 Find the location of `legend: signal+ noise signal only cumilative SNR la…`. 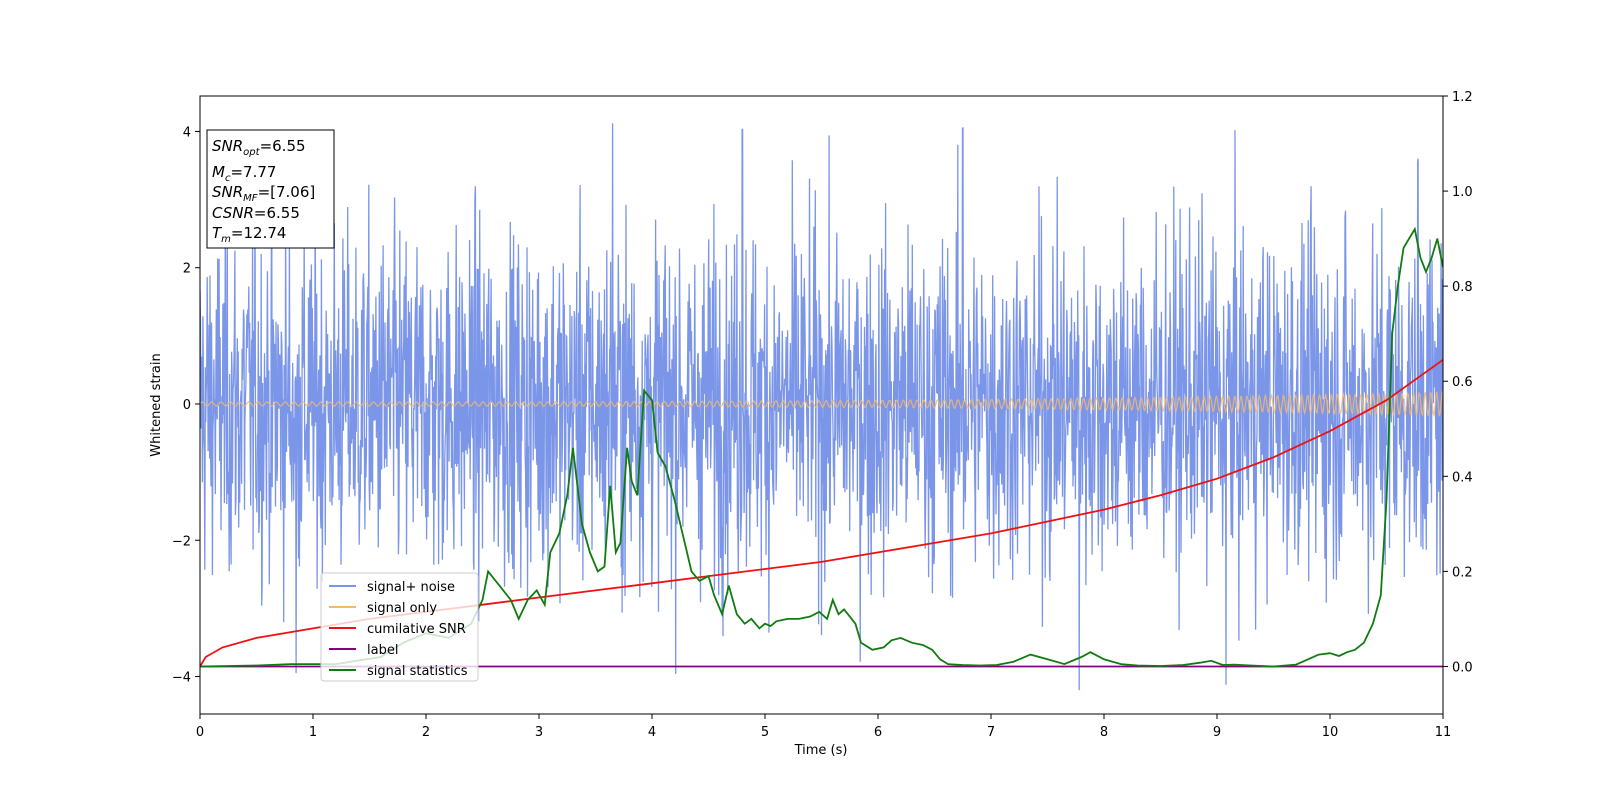

legend: signal+ noise signal only cumilative SNR la… is located at coordinates (399, 627).